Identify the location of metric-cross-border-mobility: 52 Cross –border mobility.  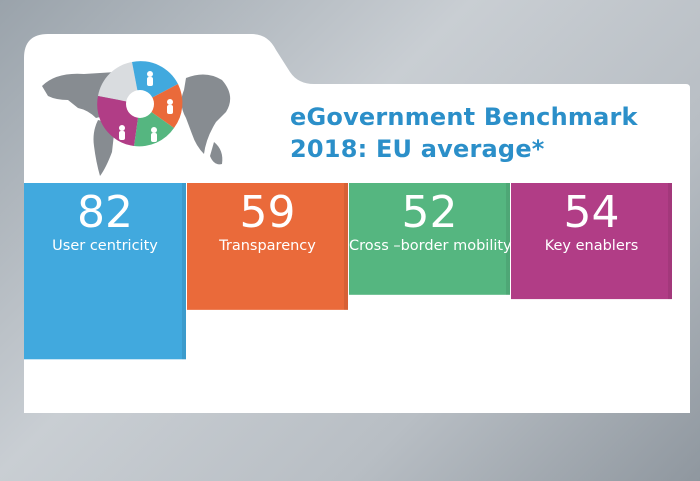
(430, 223).